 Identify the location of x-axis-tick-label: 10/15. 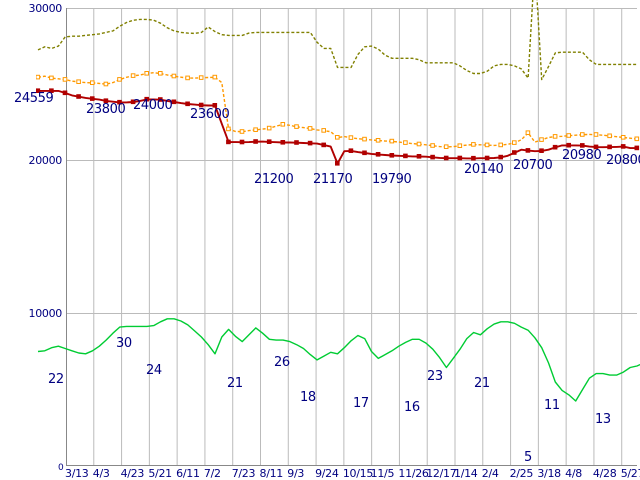
(358, 473).